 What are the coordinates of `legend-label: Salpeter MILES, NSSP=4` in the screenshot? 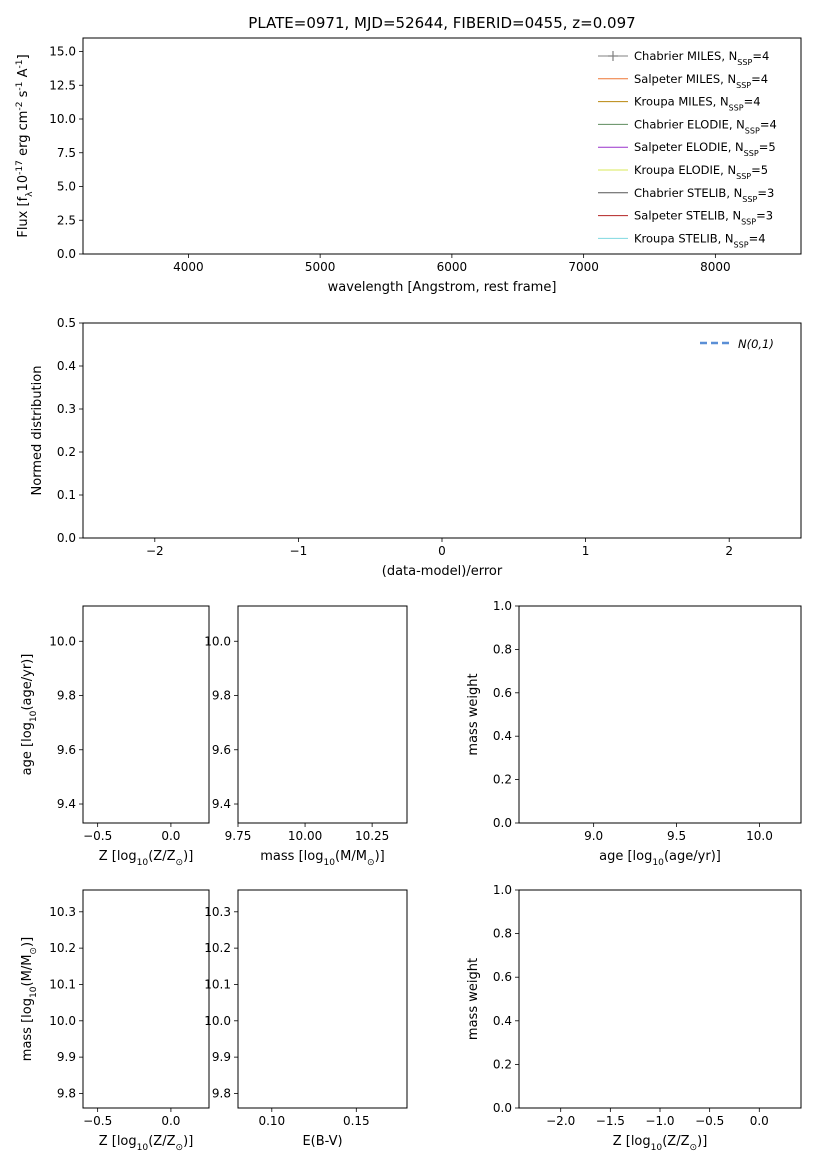 It's located at (701, 81).